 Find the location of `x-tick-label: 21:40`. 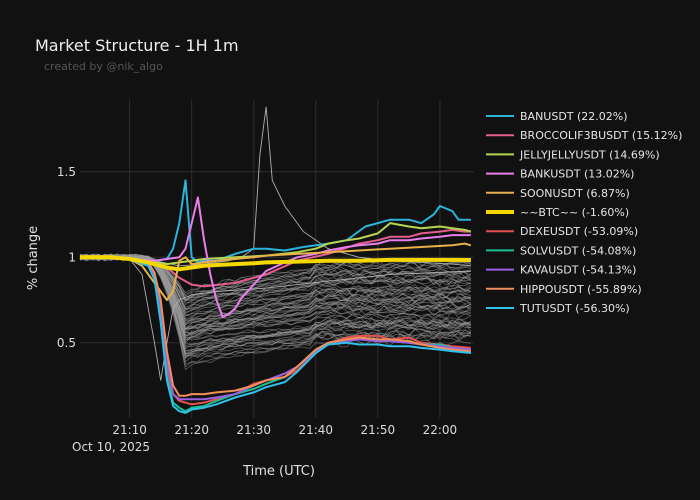

x-tick-label: 21:40 is located at coordinates (315, 430).